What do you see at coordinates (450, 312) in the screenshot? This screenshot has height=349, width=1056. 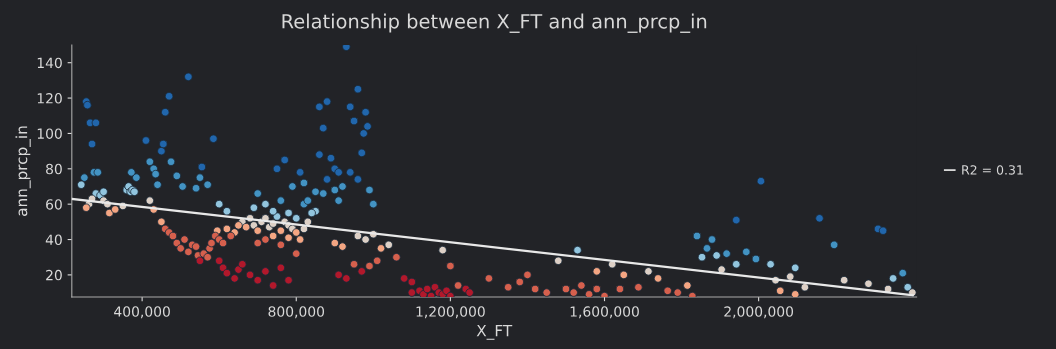 I see `x-tick-label: 1,200,000` at bounding box center [450, 312].